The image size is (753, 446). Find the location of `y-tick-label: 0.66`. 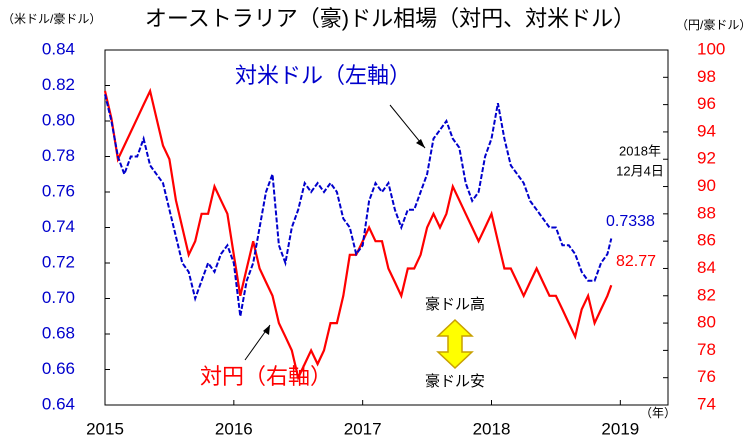

y-tick-label: 0.66 is located at coordinates (58, 368).